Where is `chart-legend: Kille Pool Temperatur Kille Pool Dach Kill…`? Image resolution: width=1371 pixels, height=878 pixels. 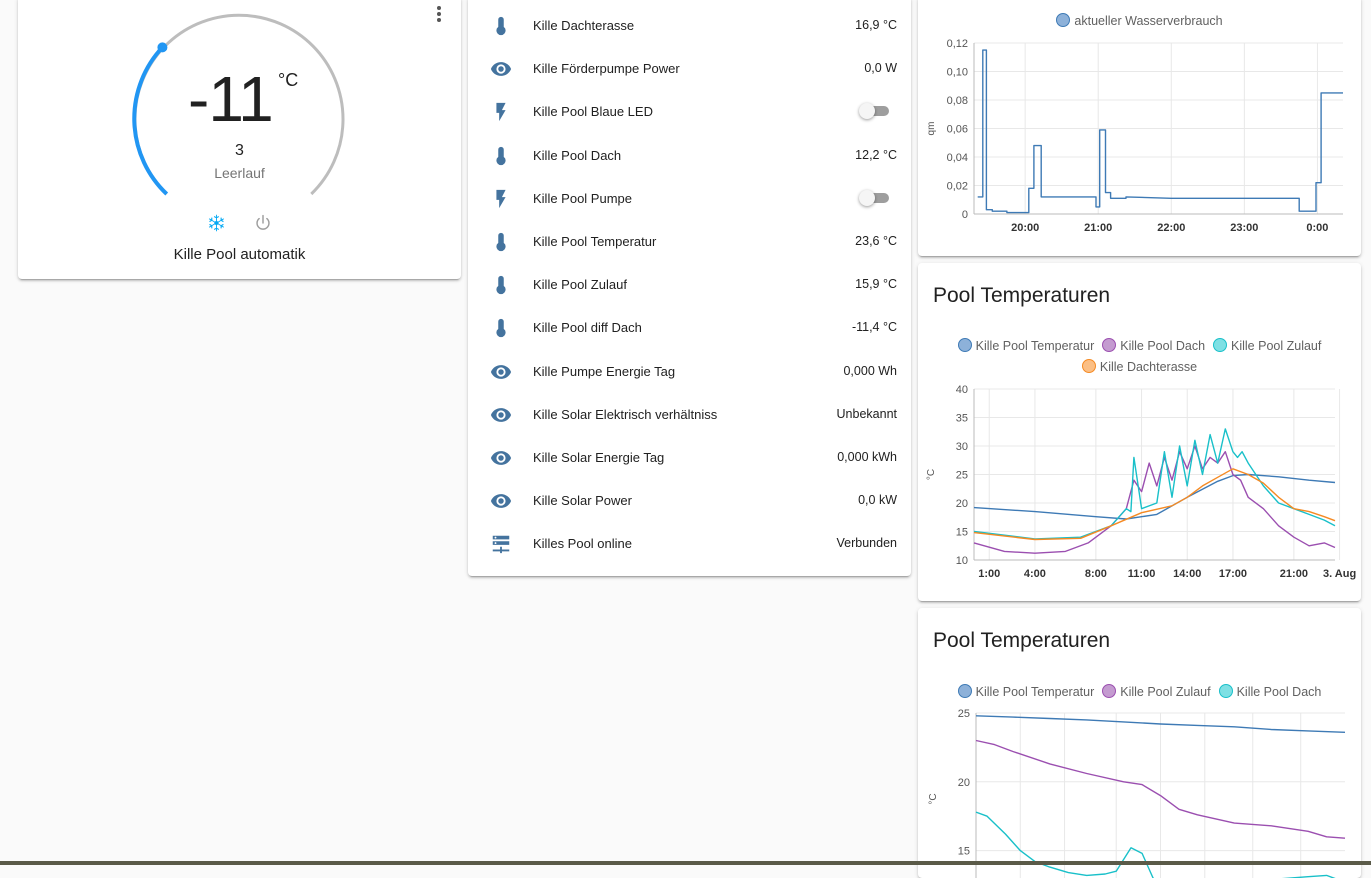 chart-legend: Kille Pool Temperatur Kille Pool Dach Kill… is located at coordinates (1139, 357).